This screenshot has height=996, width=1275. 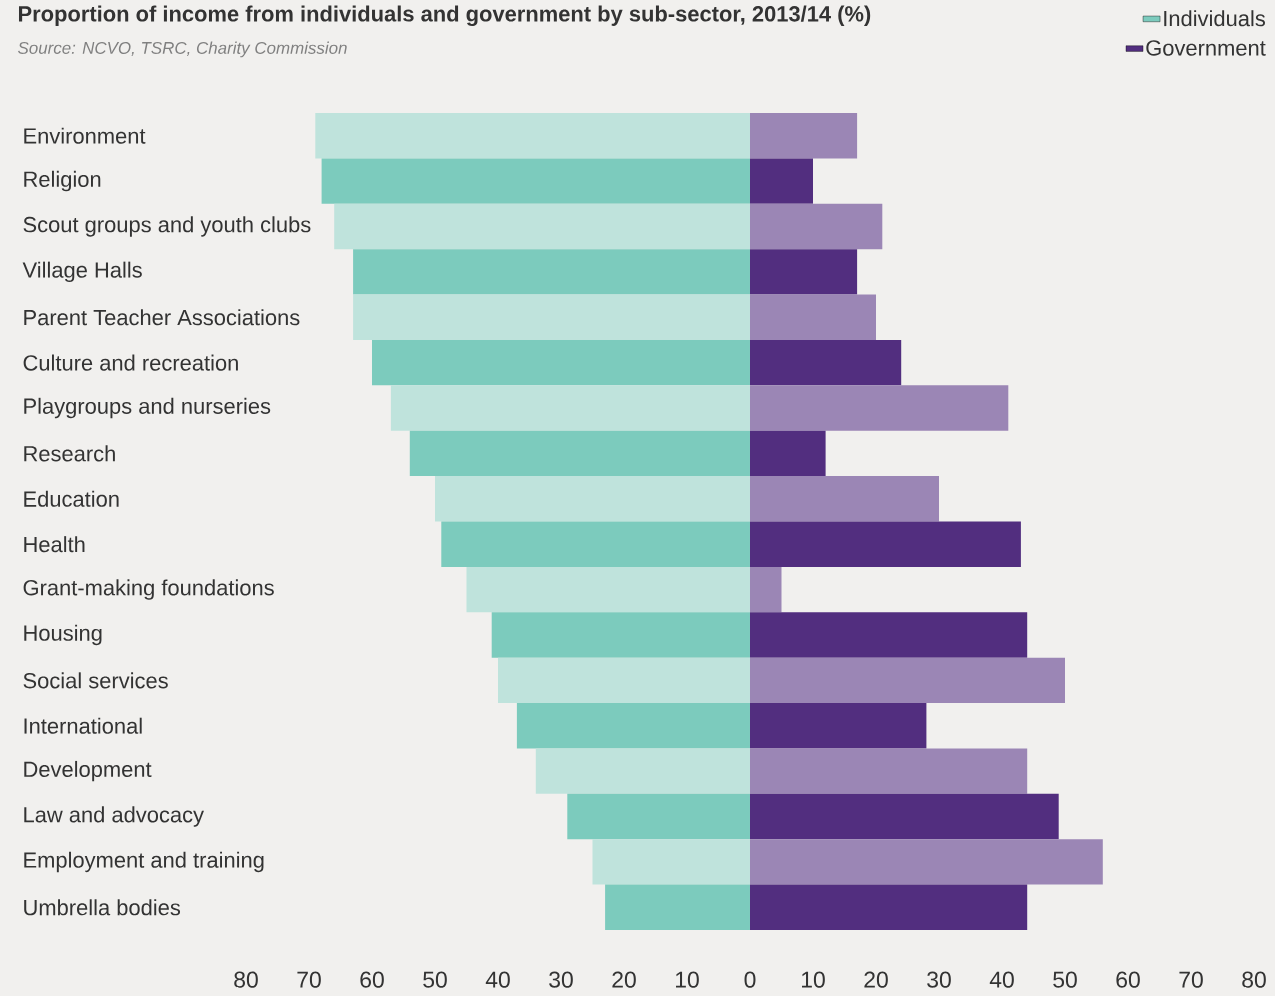 What do you see at coordinates (167, 226) in the screenshot?
I see `y-tick-label: Scout groups and youth clubs` at bounding box center [167, 226].